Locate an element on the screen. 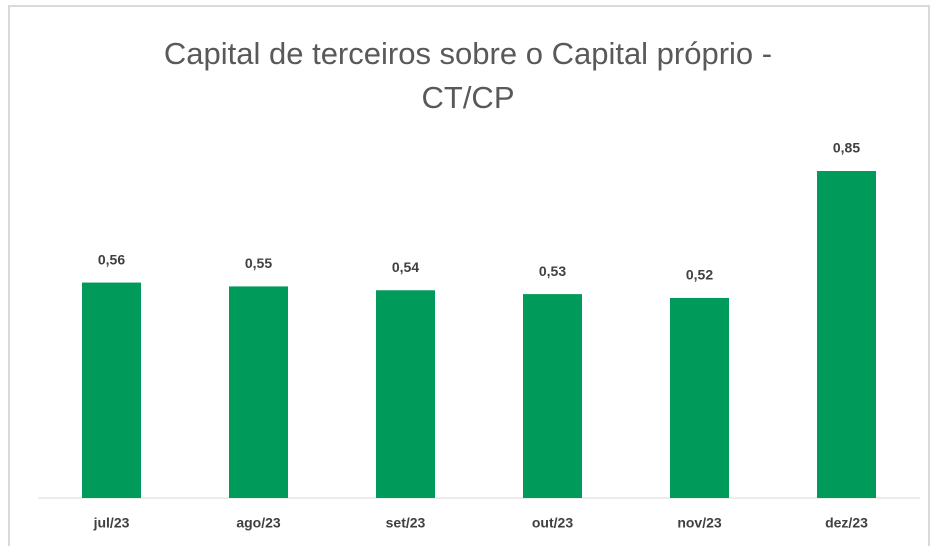  x-tick-label: out/23 is located at coordinates (552, 523).